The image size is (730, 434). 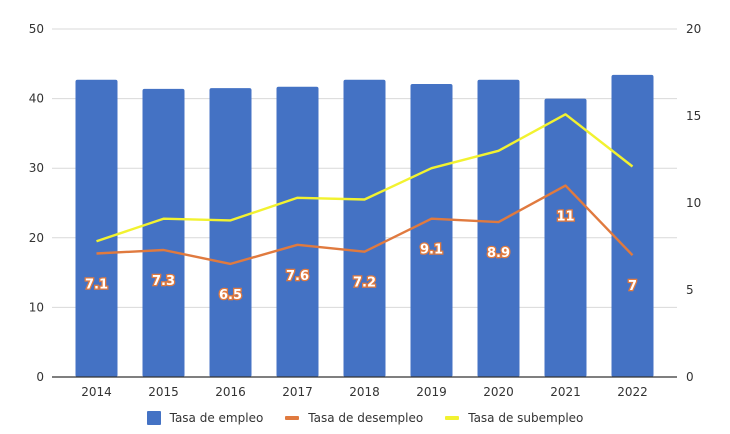 What do you see at coordinates (693, 29) in the screenshot?
I see `right-y-tick-label: 20` at bounding box center [693, 29].